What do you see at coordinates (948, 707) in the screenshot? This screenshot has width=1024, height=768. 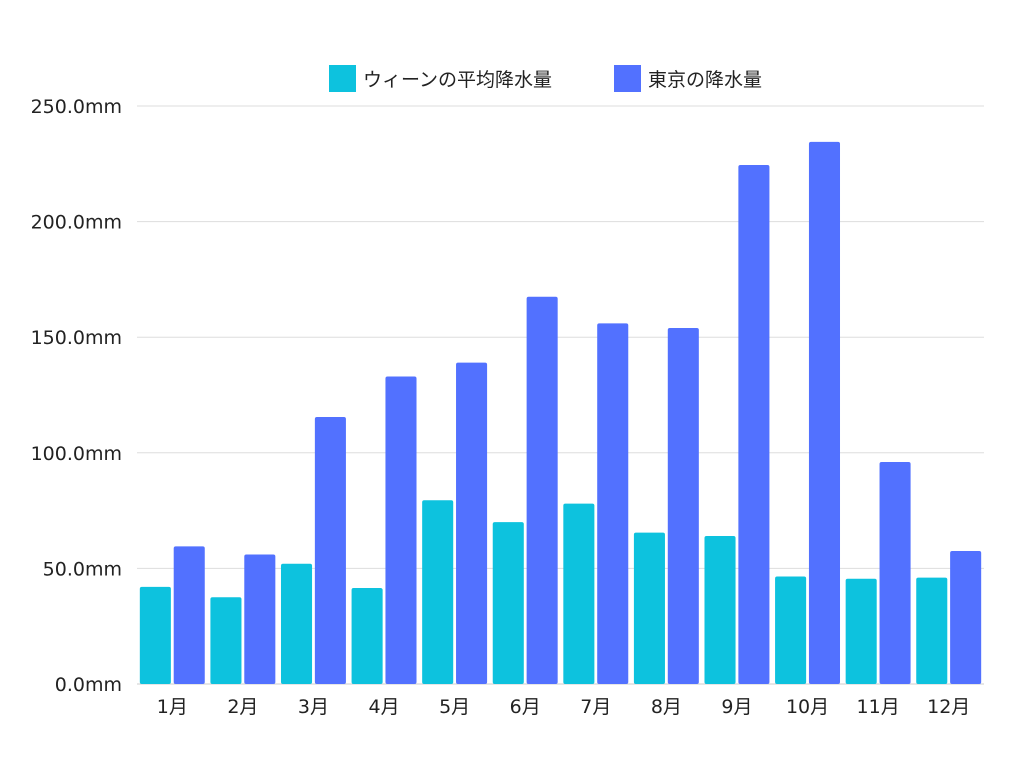 I see `x-tick-label: 12月` at bounding box center [948, 707].